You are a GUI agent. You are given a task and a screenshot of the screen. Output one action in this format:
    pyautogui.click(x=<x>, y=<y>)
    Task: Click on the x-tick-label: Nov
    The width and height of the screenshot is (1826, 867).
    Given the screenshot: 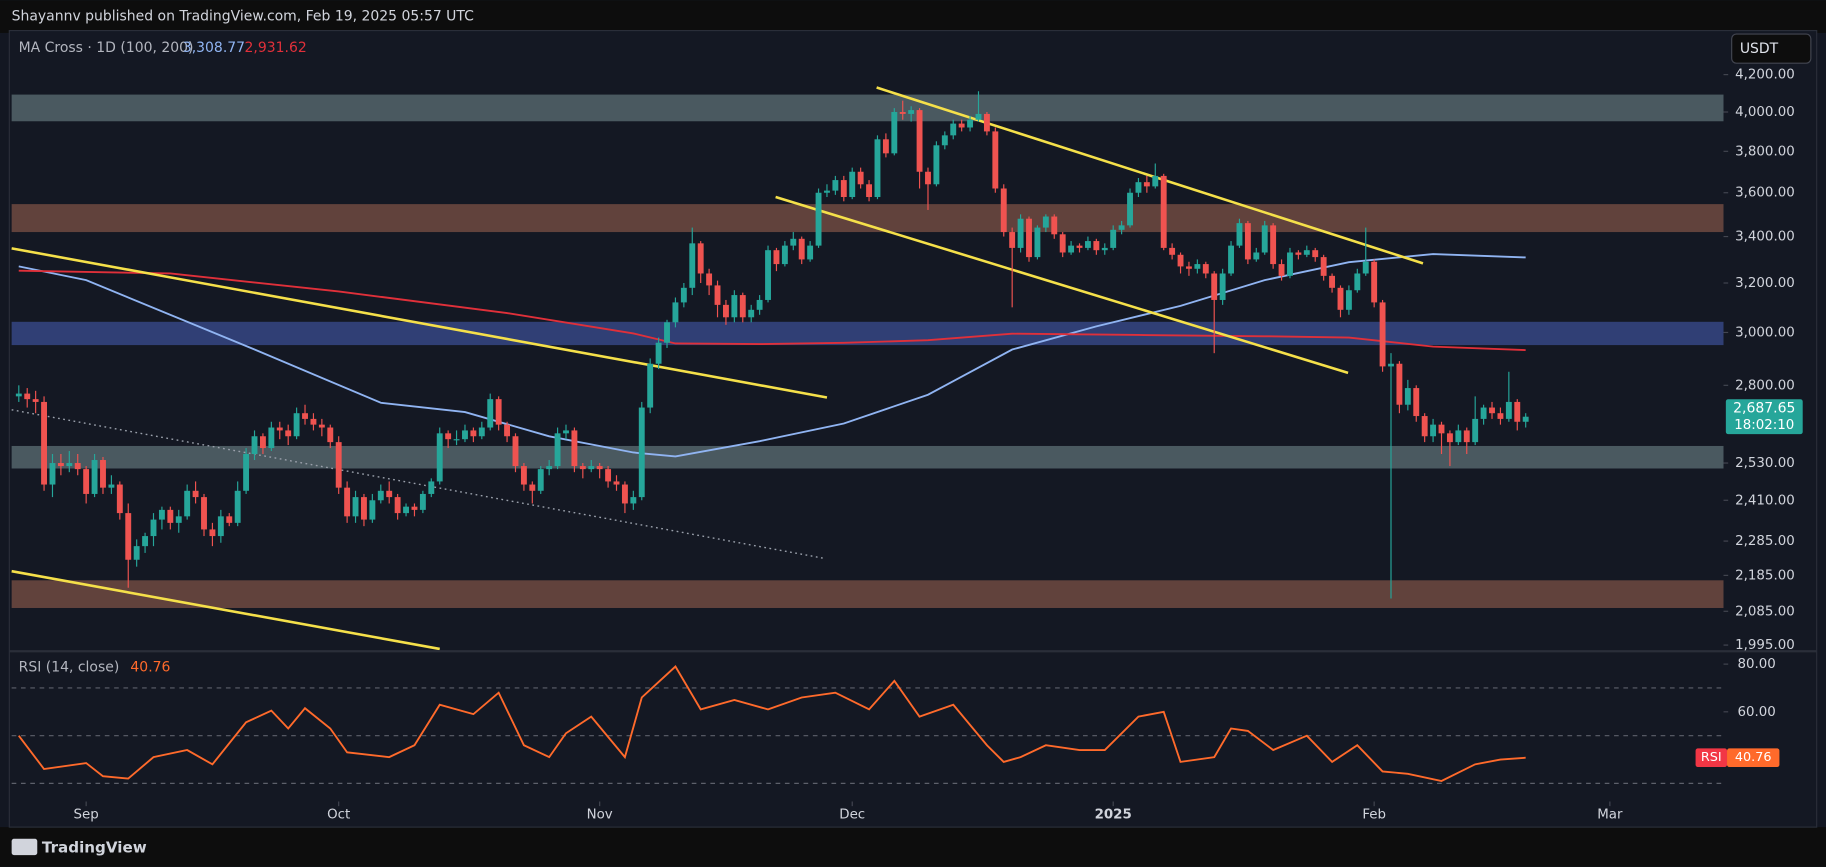 What is the action you would take?
    pyautogui.click(x=600, y=814)
    